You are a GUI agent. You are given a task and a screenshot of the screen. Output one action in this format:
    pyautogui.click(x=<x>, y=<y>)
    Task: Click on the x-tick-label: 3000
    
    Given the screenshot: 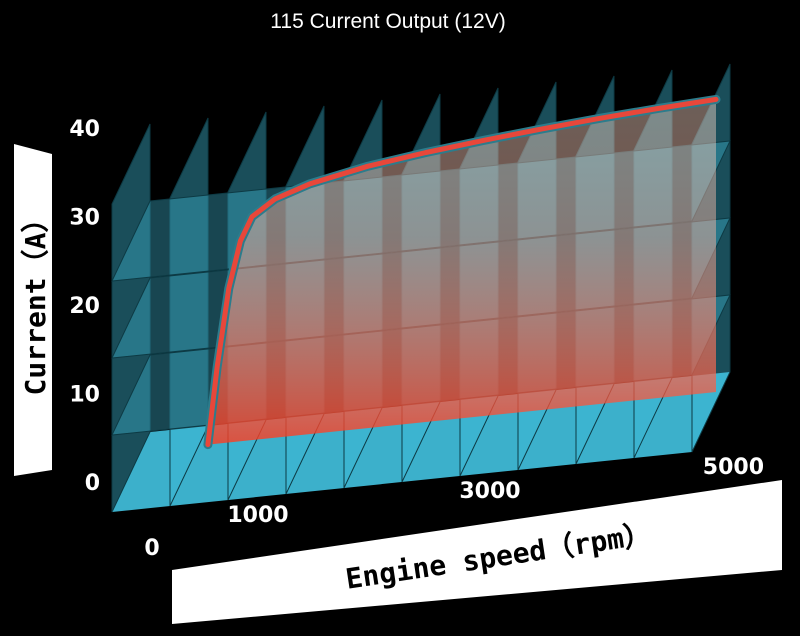 What is the action you would take?
    pyautogui.click(x=489, y=491)
    